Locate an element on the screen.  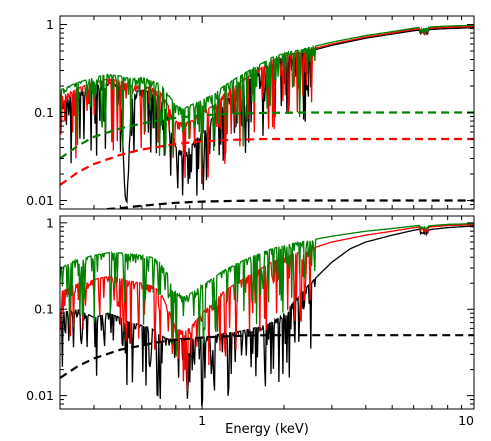
top-ytick-label: 1 is located at coordinates (50, 24).